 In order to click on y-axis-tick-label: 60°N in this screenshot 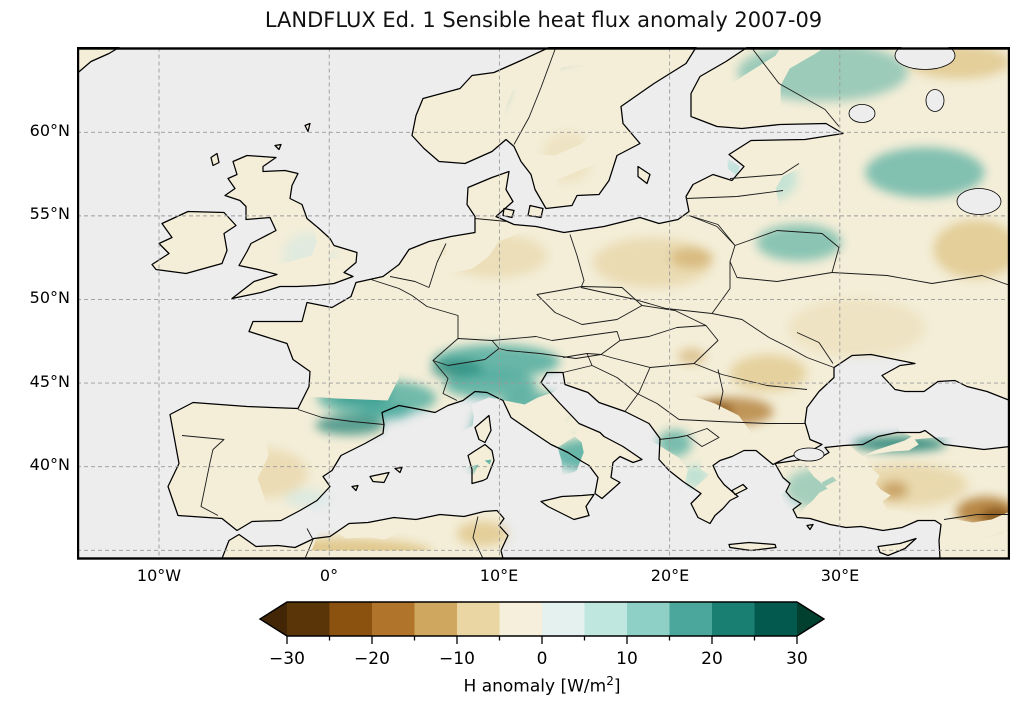, I will do `click(49, 130)`.